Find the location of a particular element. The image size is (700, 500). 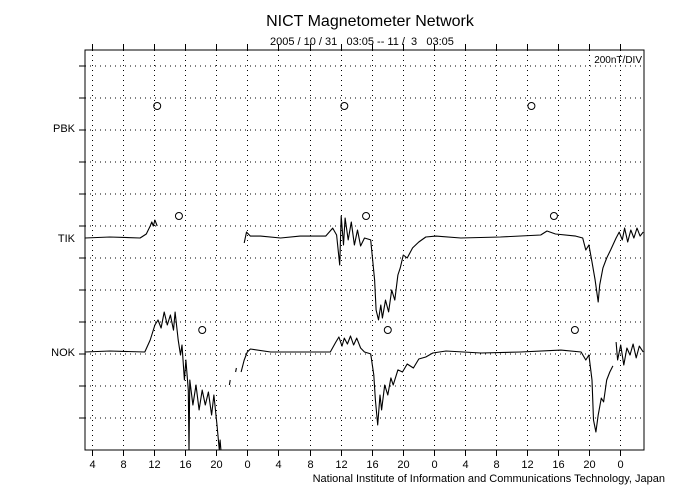

station-label-tik: TIK is located at coordinates (67, 239).